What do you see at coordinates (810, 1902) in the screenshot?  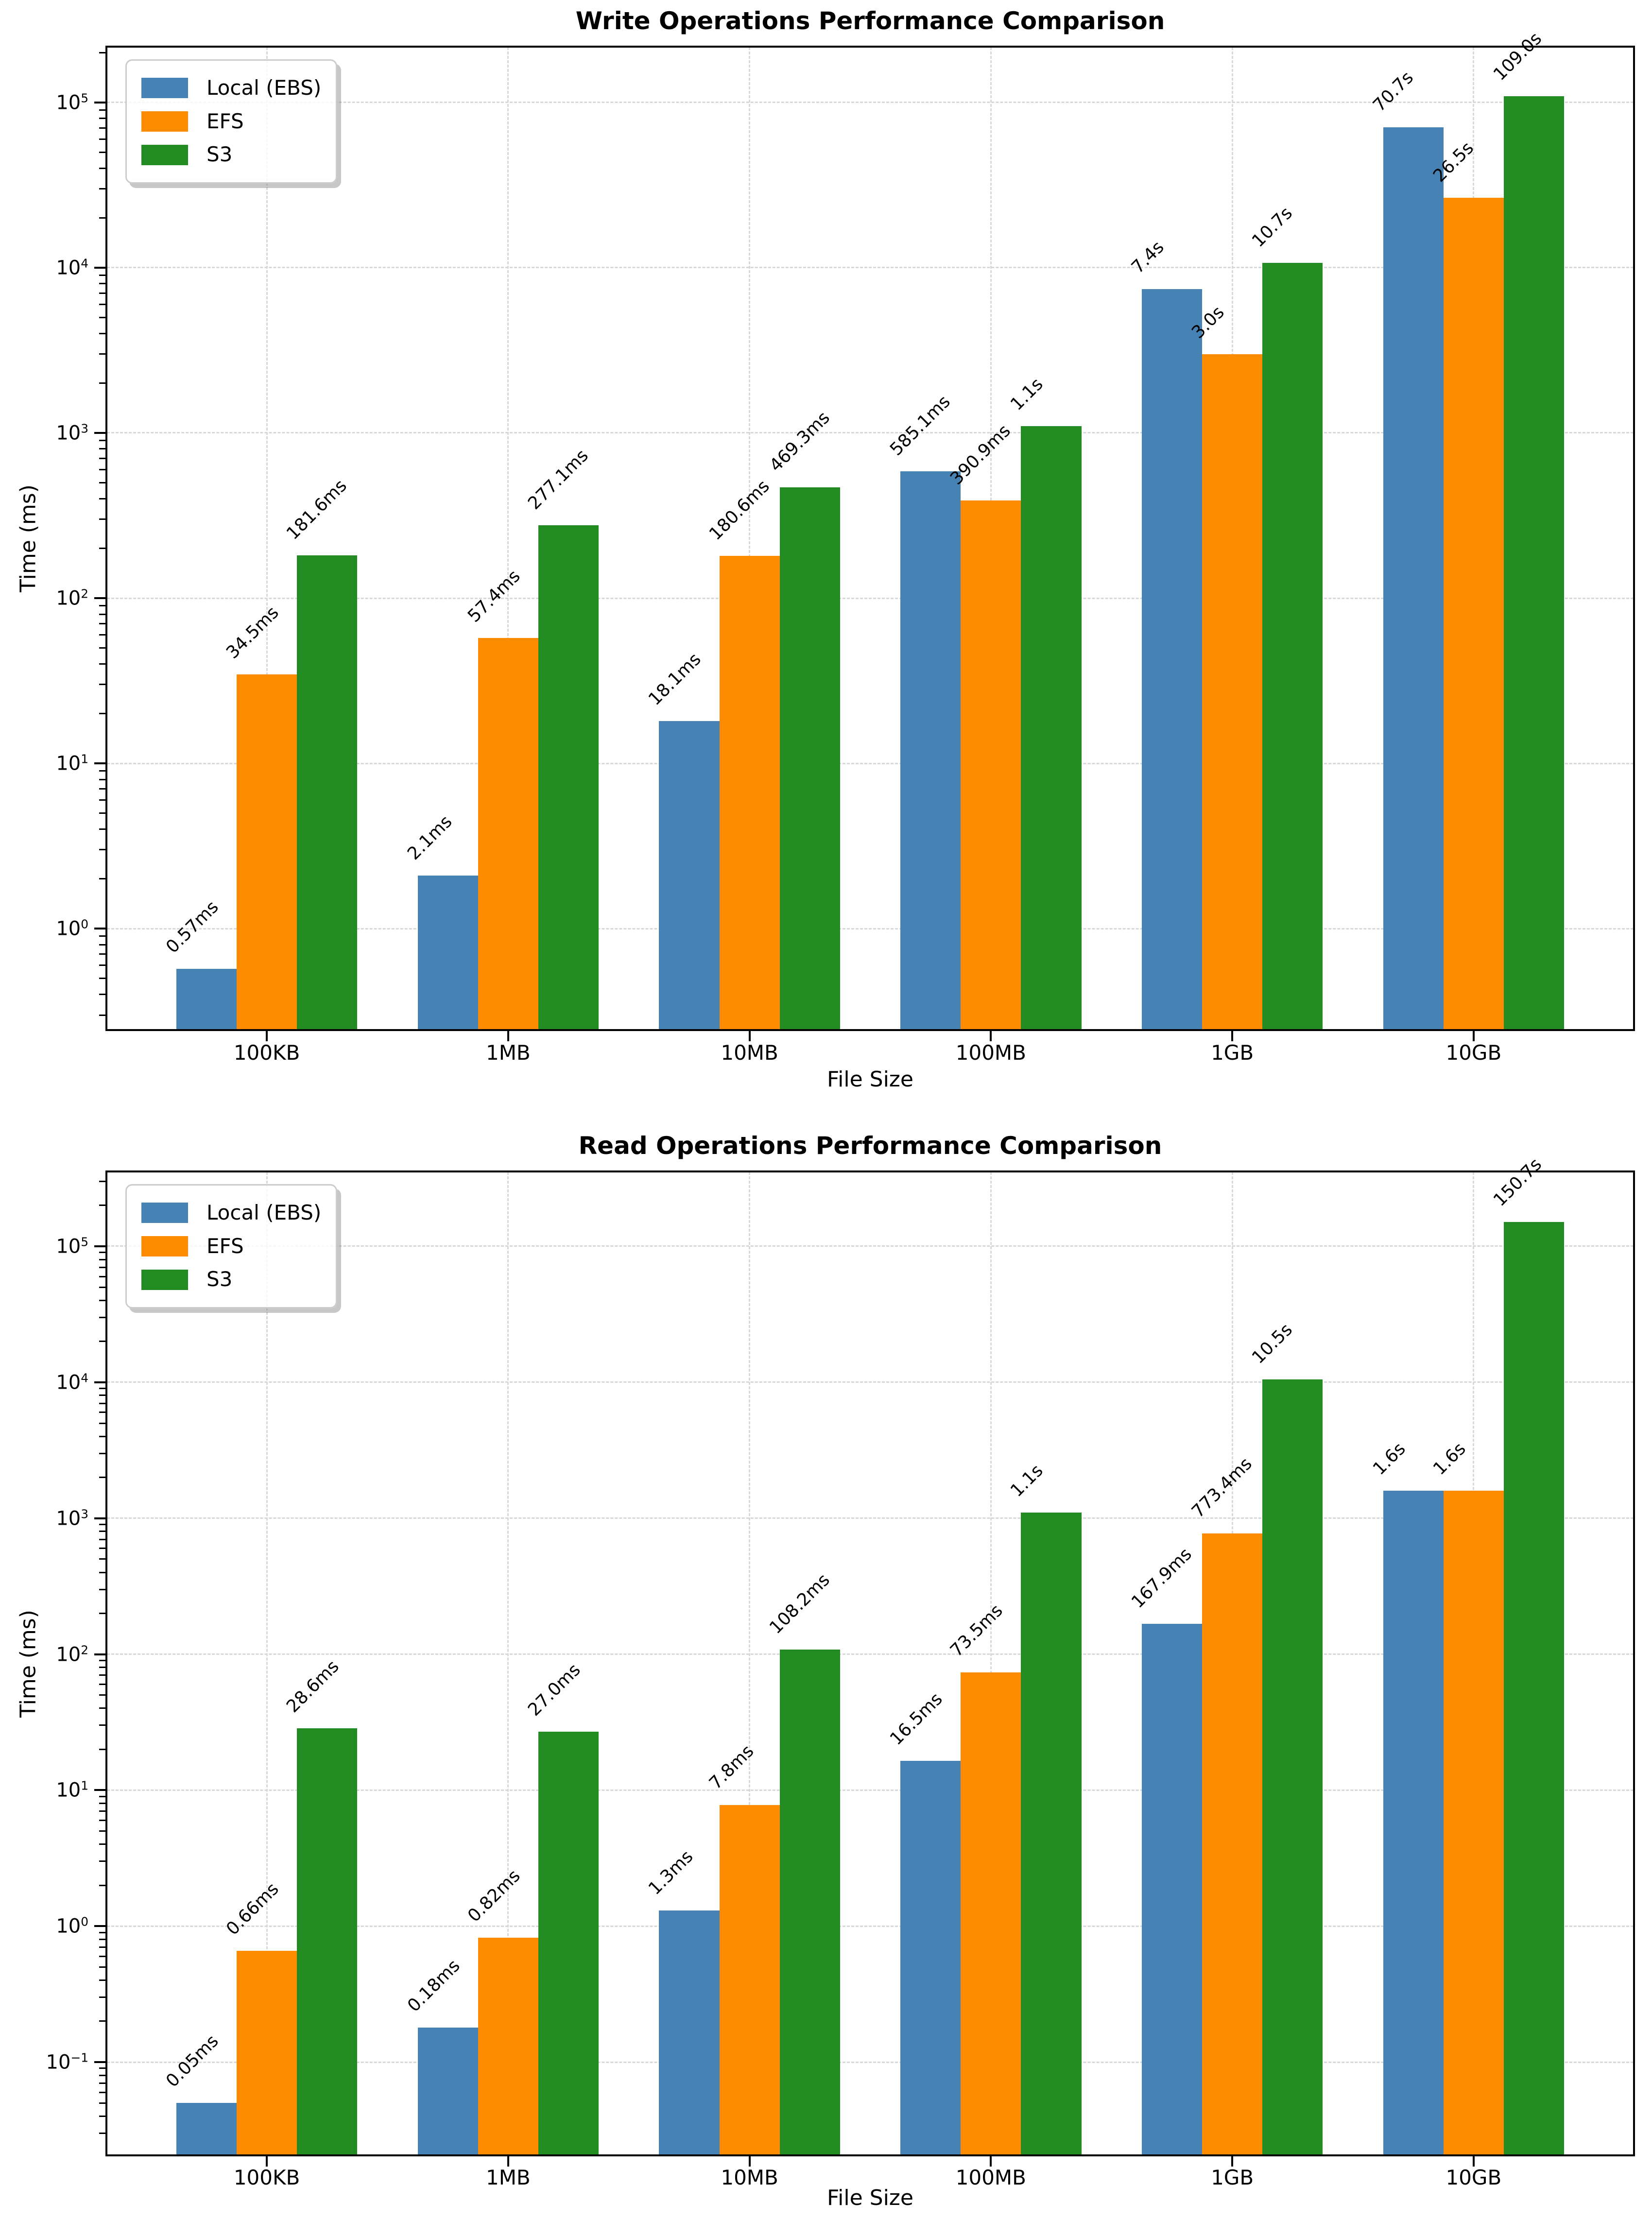 I see `bar-s3-10mb` at bounding box center [810, 1902].